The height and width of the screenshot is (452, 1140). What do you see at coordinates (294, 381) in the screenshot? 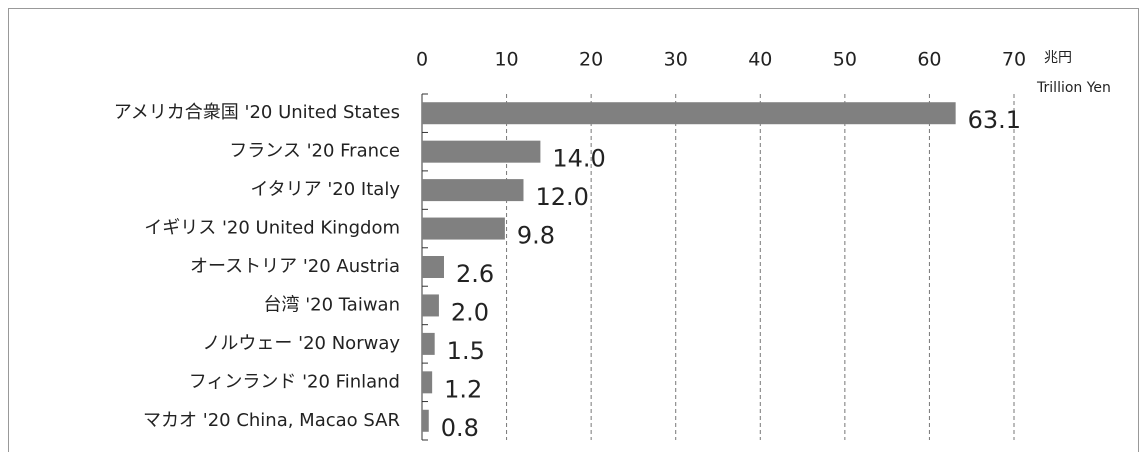
I see `y-tick-label: フィンランド '20 Finland` at bounding box center [294, 381].